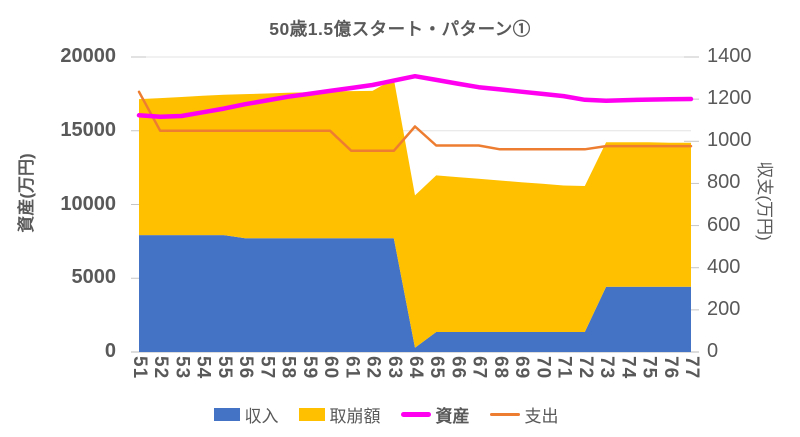  I want to click on line-series-支出, so click(415, 121).